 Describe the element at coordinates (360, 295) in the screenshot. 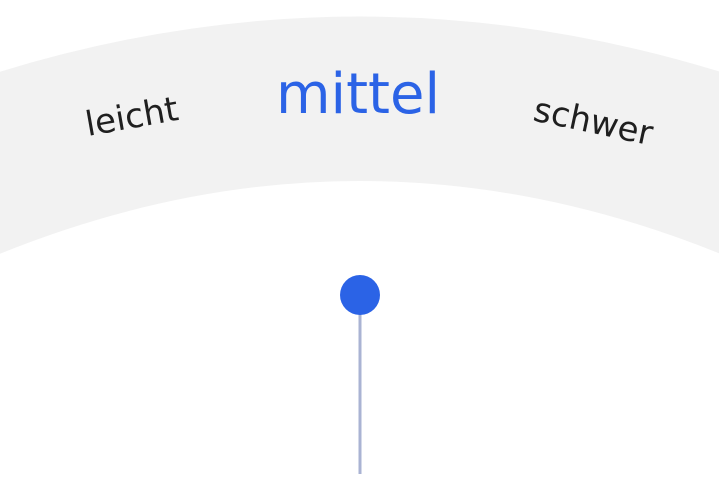

I see `dial-knob-handle` at that location.